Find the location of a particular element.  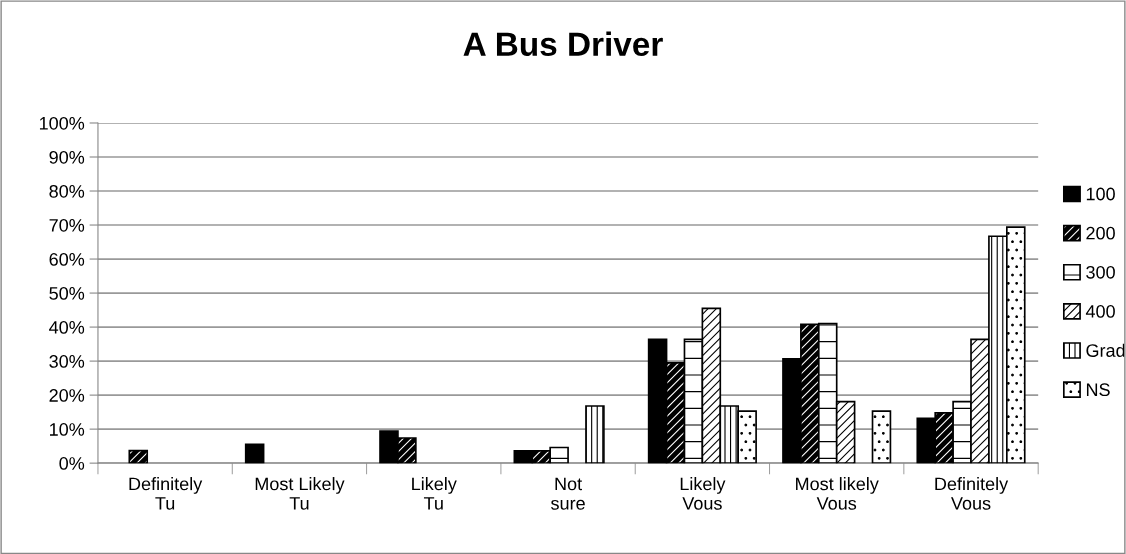

y-tick-label: 10% is located at coordinates (67, 429).